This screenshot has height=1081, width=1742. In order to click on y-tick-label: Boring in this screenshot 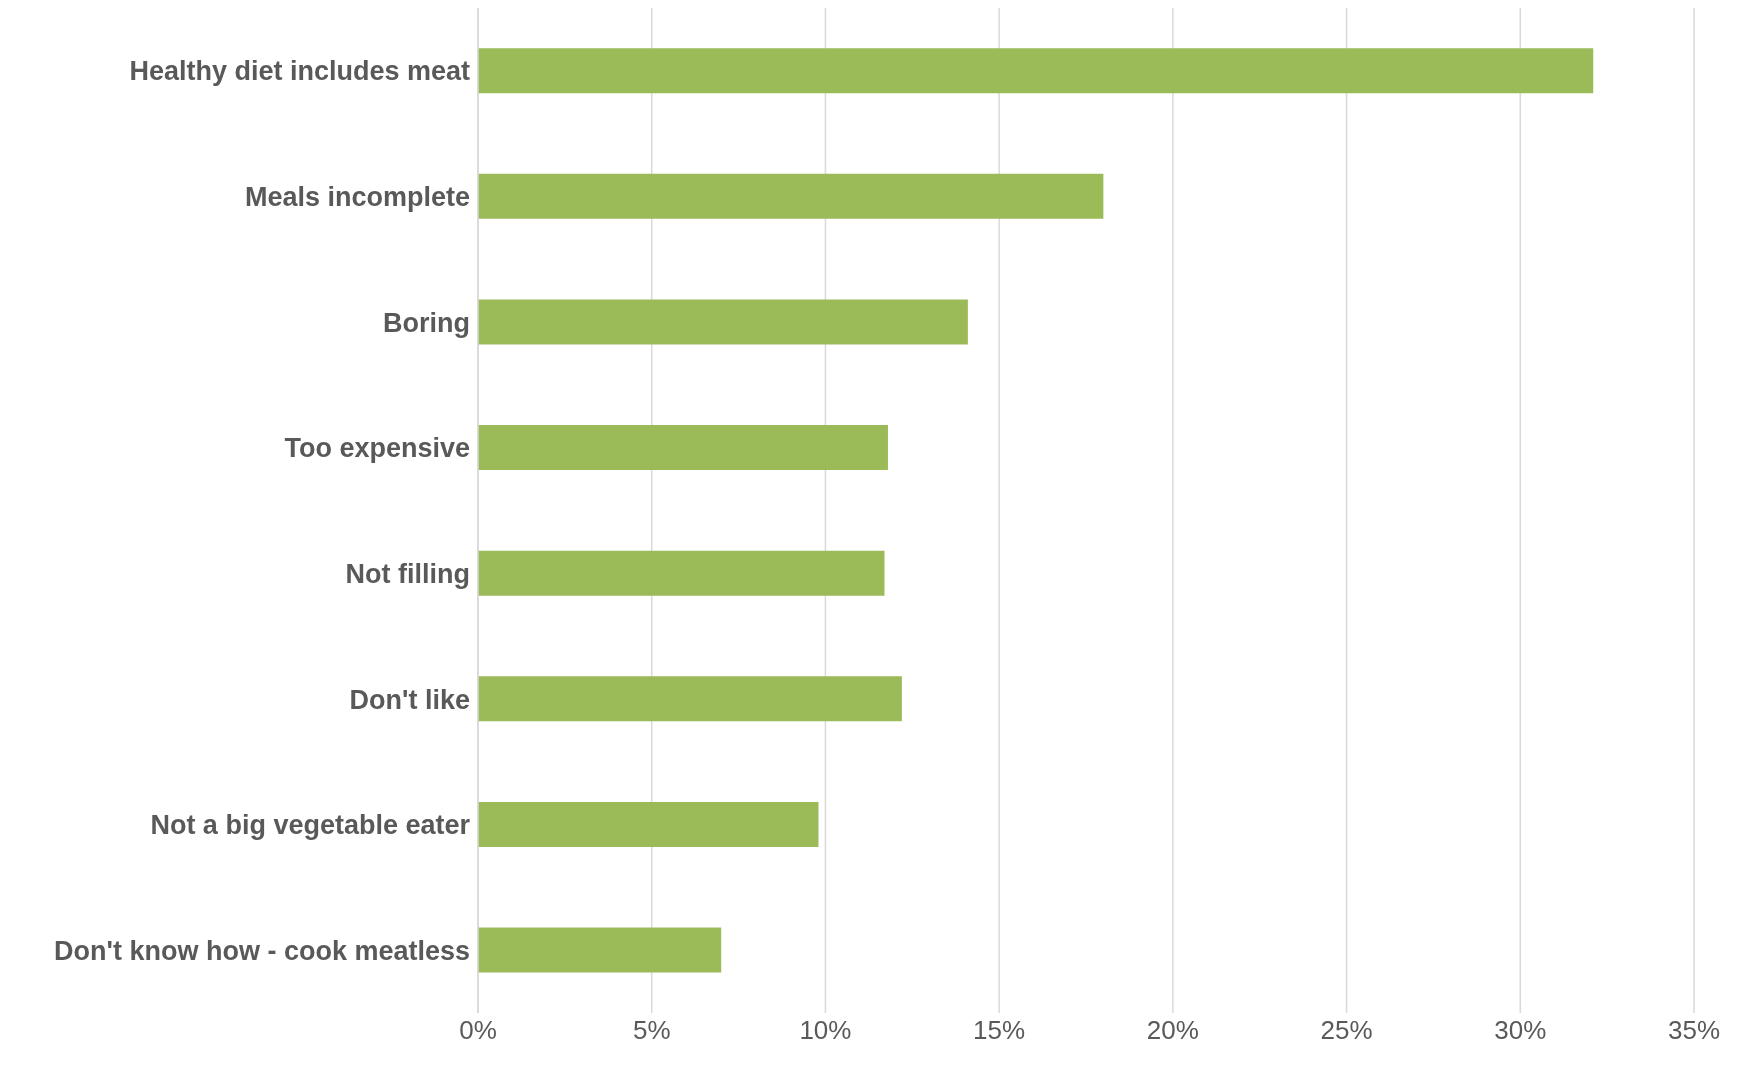, I will do `click(426, 322)`.